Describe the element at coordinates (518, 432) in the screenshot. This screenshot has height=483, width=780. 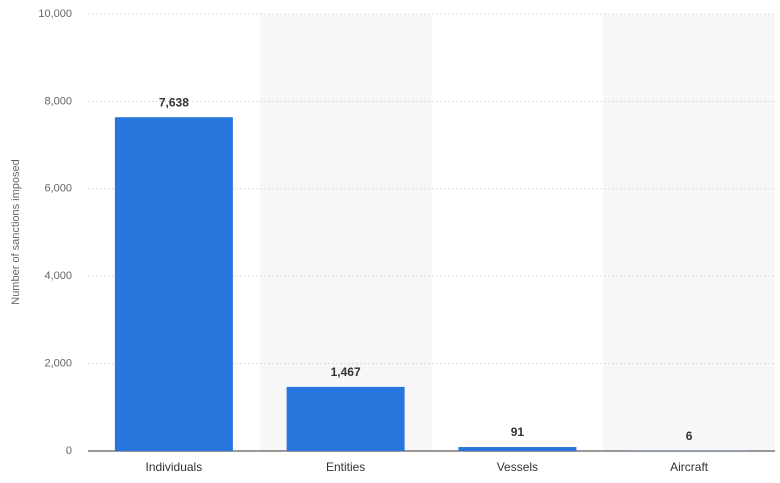
I see `value-label: 91` at that location.